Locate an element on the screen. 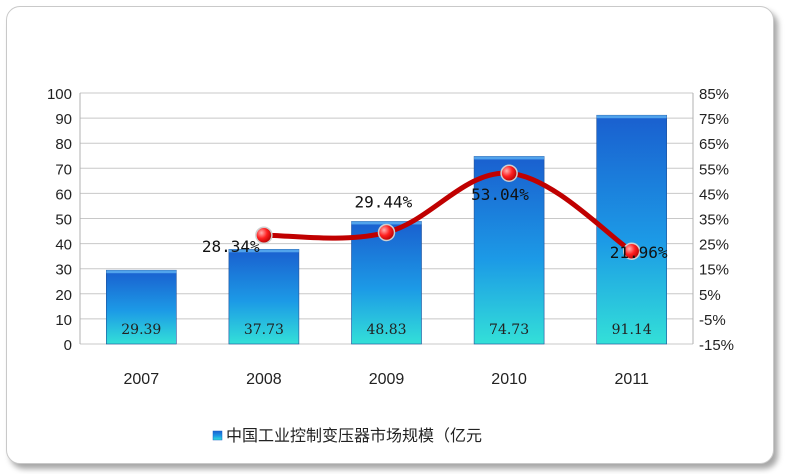  line-value-label: 28.34% is located at coordinates (231, 246).